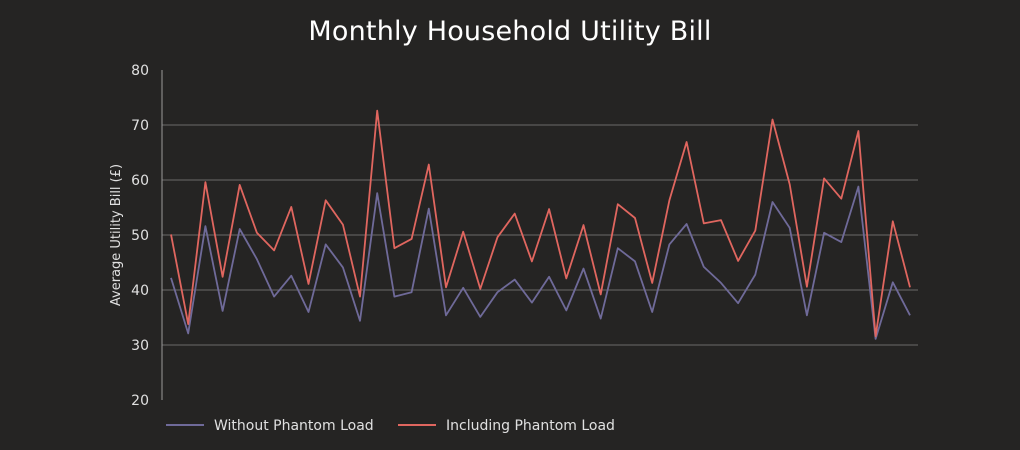 The image size is (1020, 450). What do you see at coordinates (140, 71) in the screenshot?
I see `y-tick-label: 80` at bounding box center [140, 71].